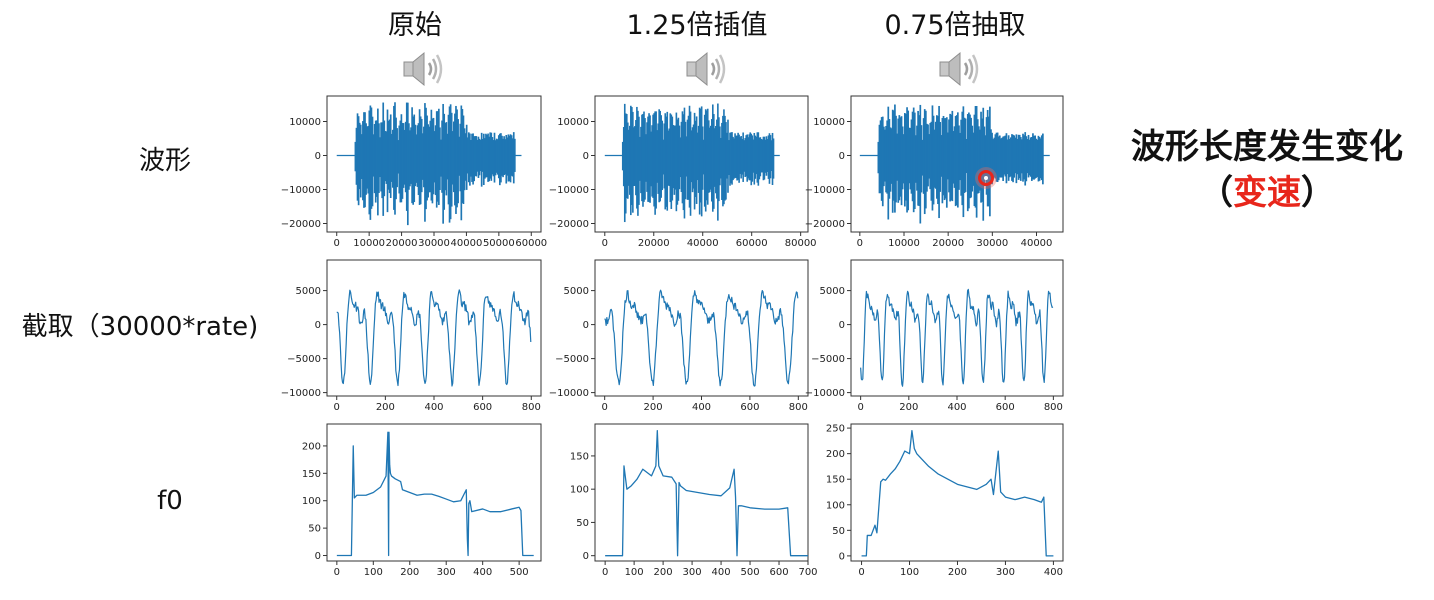 This screenshot has width=1434, height=600. Describe the element at coordinates (1005, 569) in the screenshot. I see `x-tick: 300` at that location.